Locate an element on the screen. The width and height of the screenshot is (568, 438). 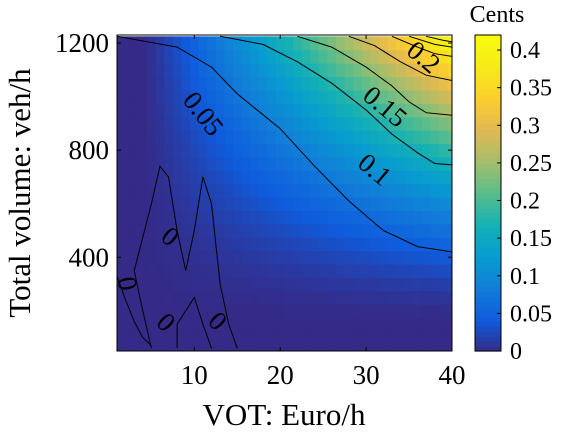
colorbar-tick-label: 0.05 is located at coordinates (531, 314).